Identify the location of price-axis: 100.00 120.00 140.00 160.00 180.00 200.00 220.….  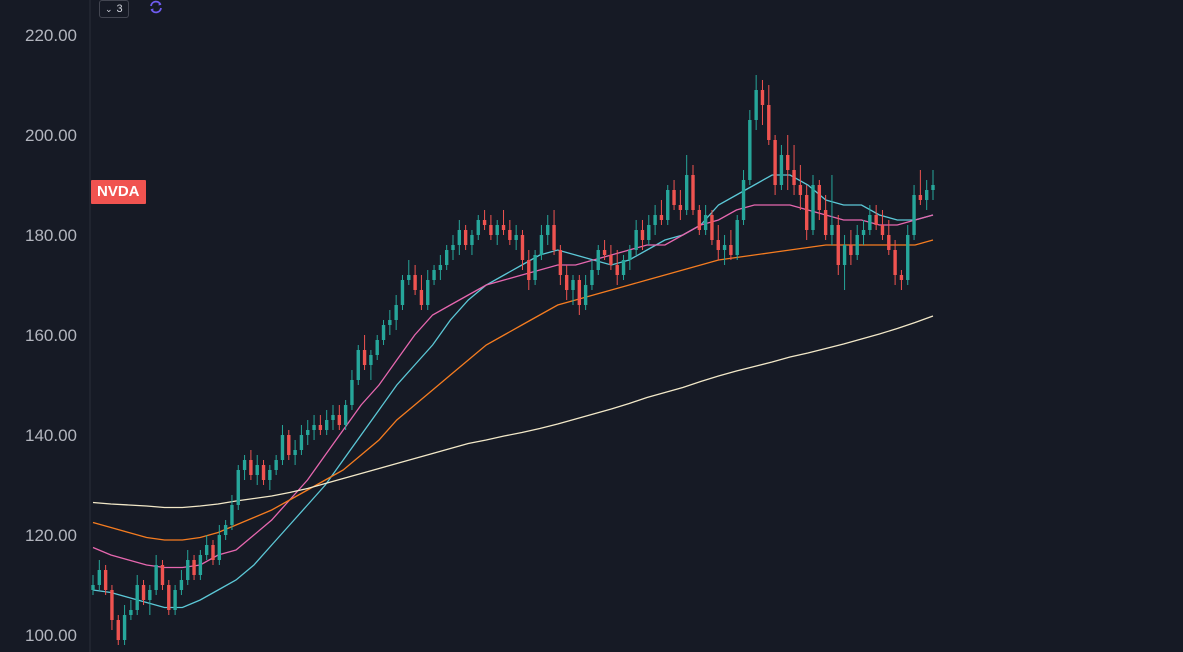
(51, 335).